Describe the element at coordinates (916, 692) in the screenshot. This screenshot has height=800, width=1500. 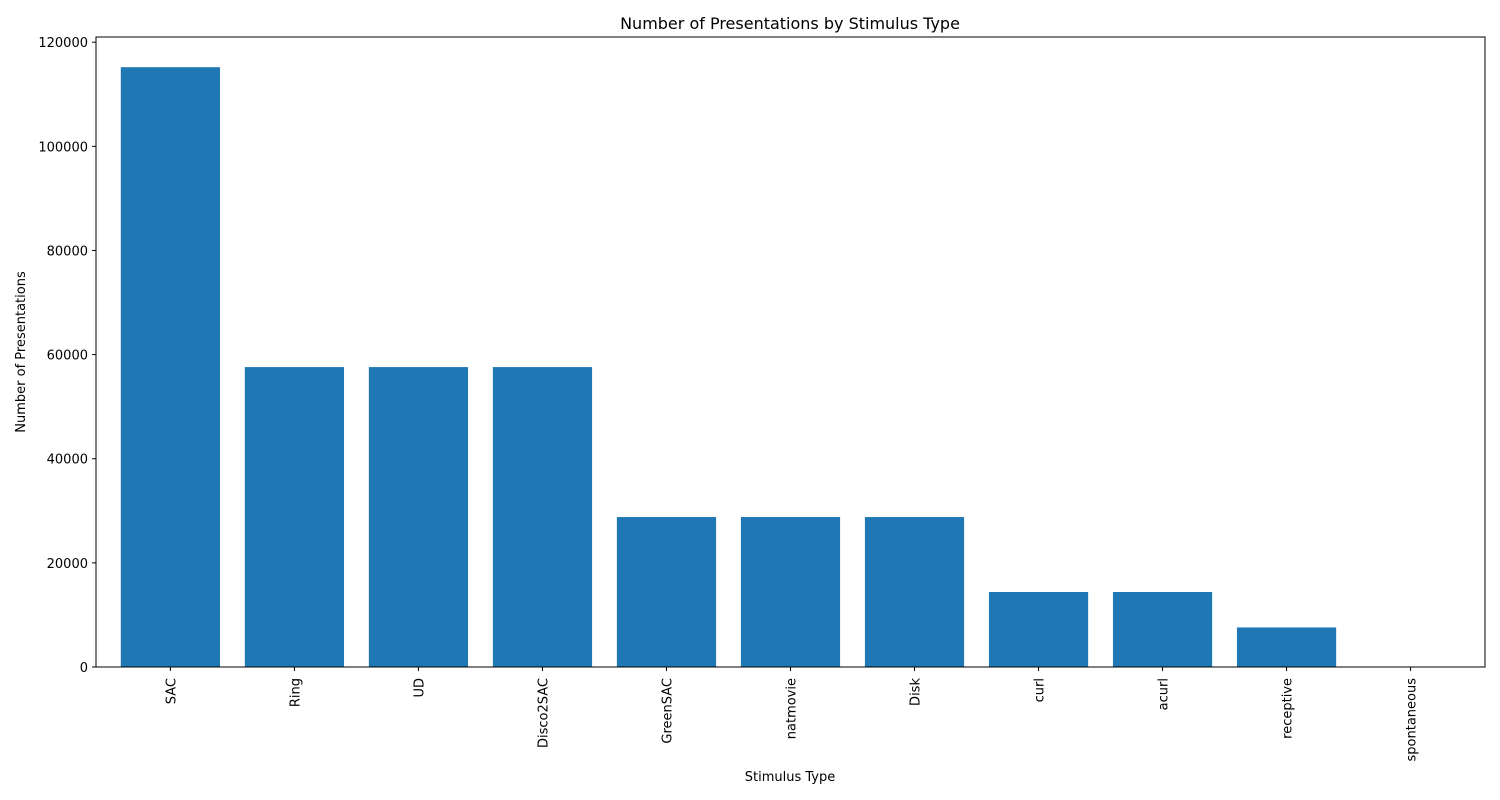
I see `x-tick-label: Disk` at that location.